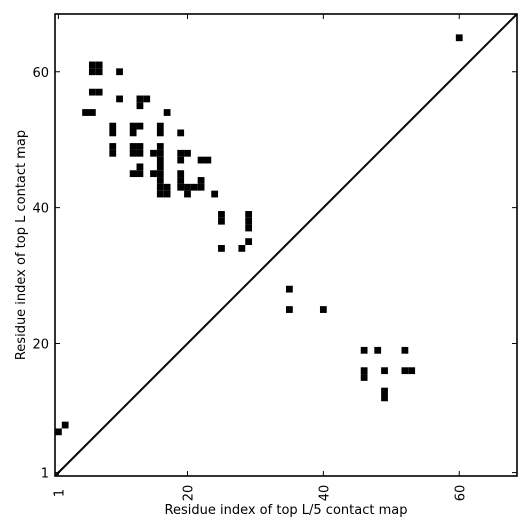 This screenshot has width=531, height=531. I want to click on y-tick-label: 60, so click(40, 73).